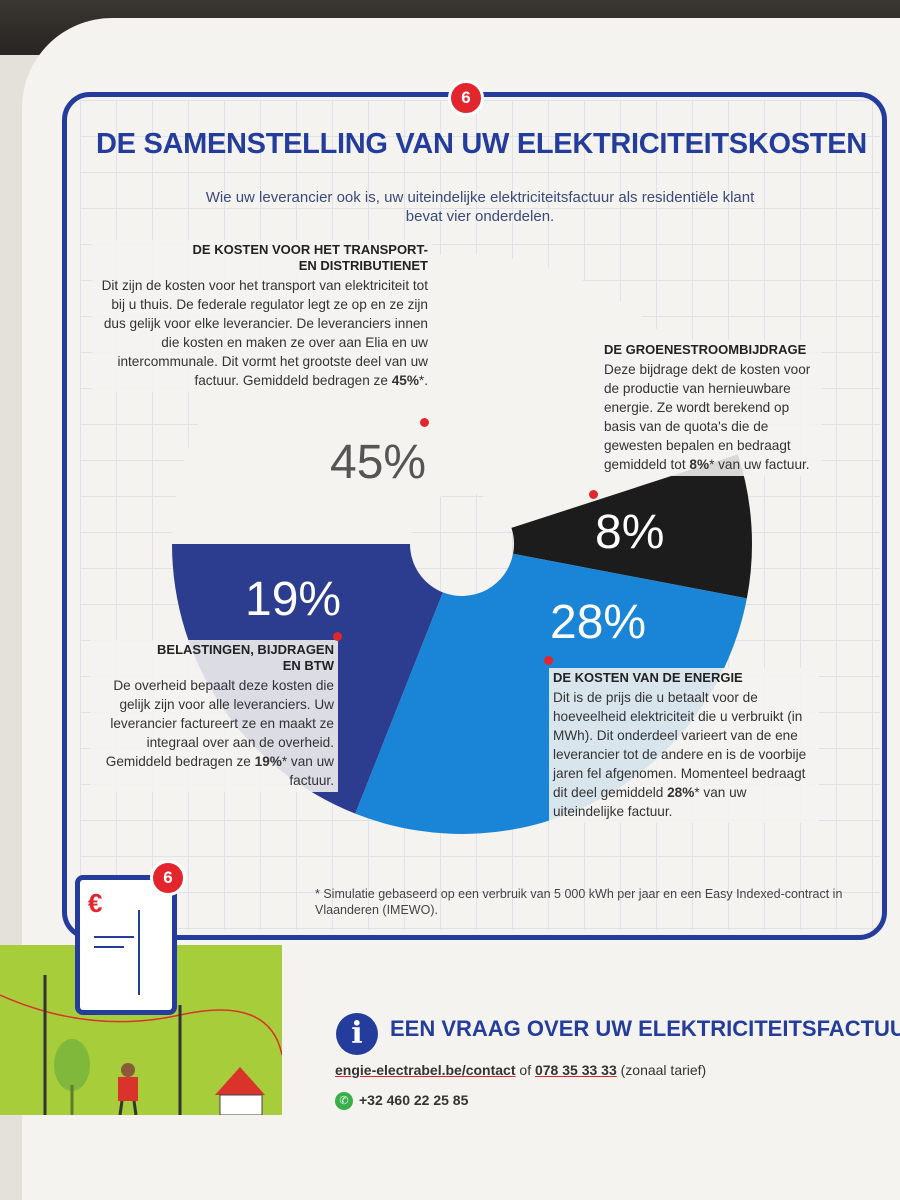 This screenshot has height=1200, width=900. Describe the element at coordinates (126, 945) in the screenshot. I see `invoice-icon: €` at that location.